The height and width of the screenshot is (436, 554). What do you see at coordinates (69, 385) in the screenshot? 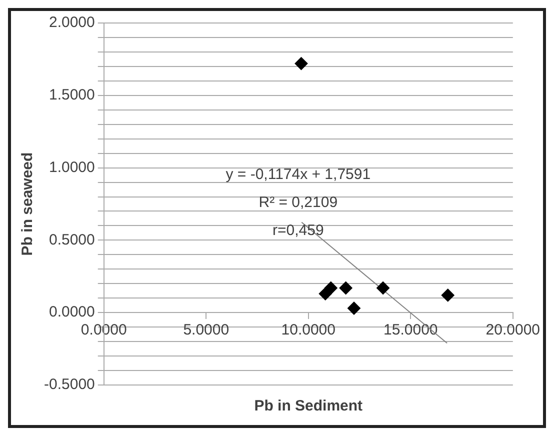
I see `y-tick-label: -0.5000` at bounding box center [69, 385].